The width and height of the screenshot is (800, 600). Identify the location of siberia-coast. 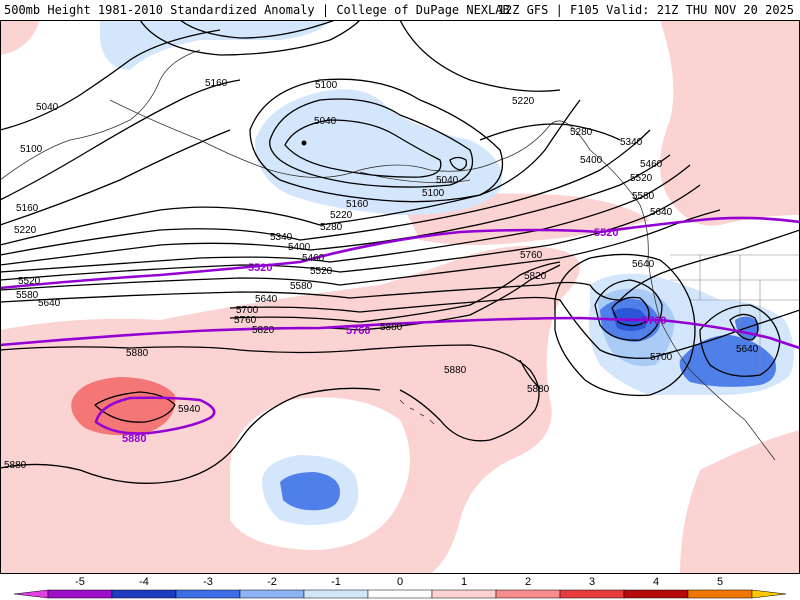
(100, 115).